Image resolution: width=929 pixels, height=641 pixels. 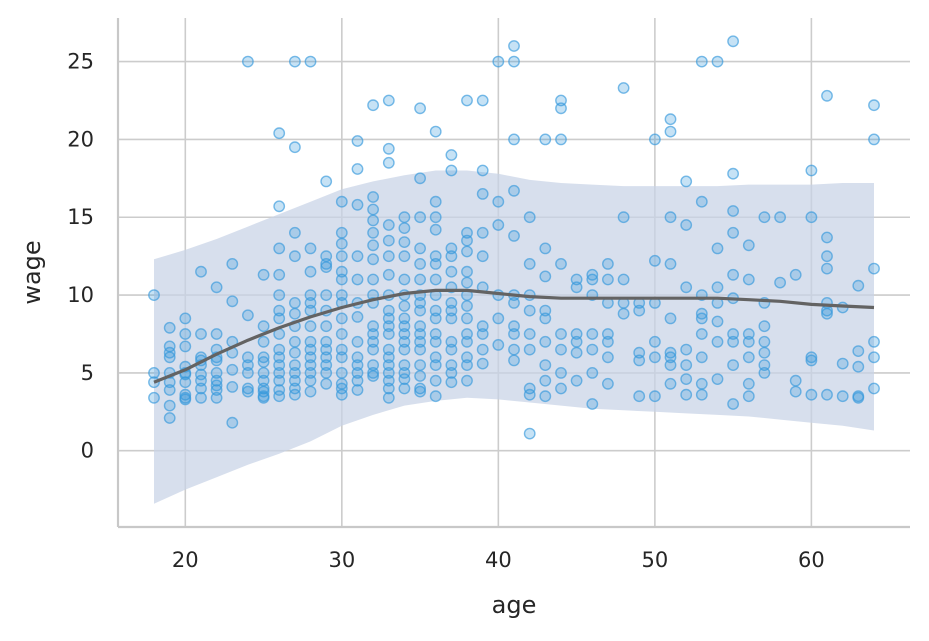 What do you see at coordinates (80, 139) in the screenshot?
I see `y-tick-label: 20` at bounding box center [80, 139].